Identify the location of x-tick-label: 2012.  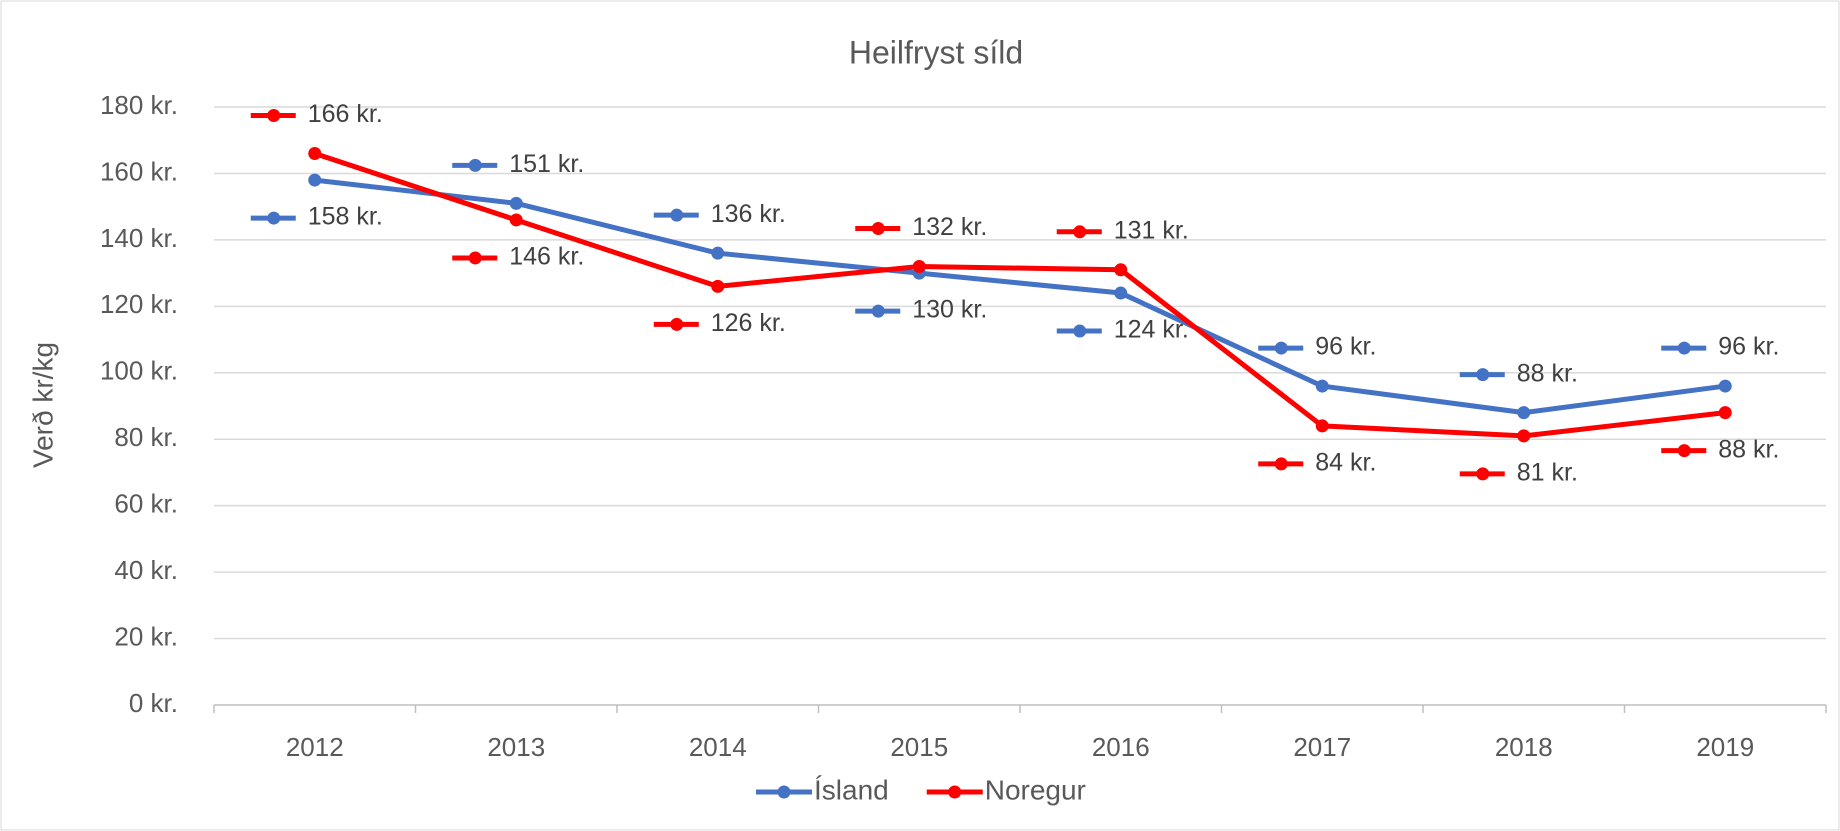
(315, 747).